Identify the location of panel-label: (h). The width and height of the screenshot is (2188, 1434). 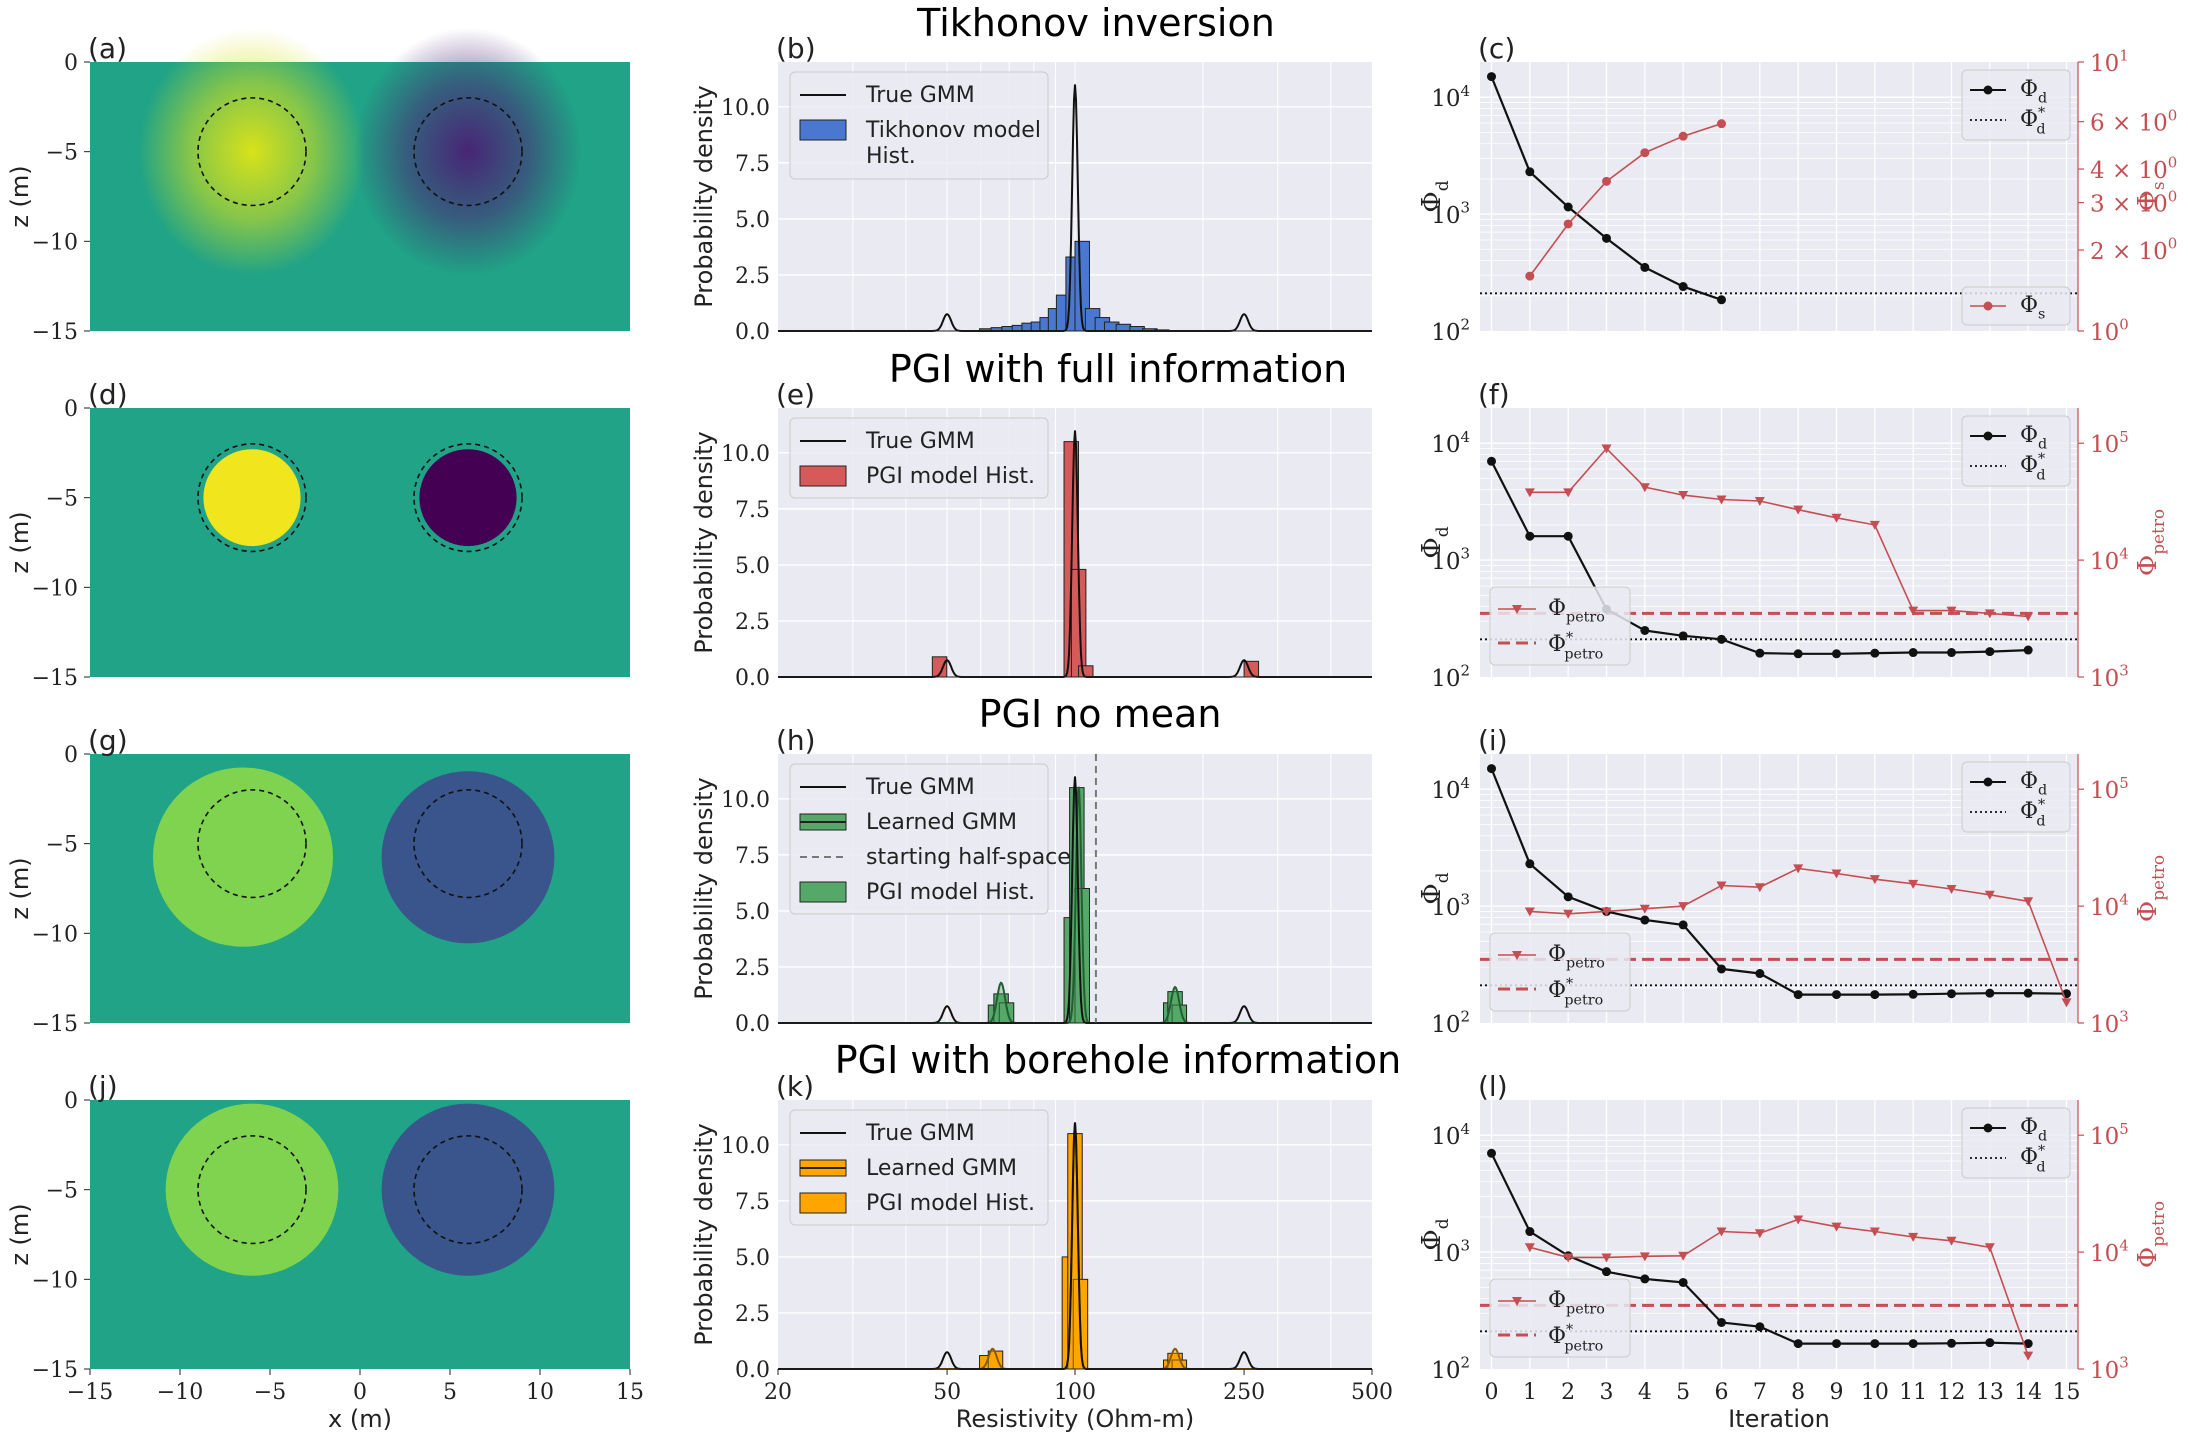
(796, 740).